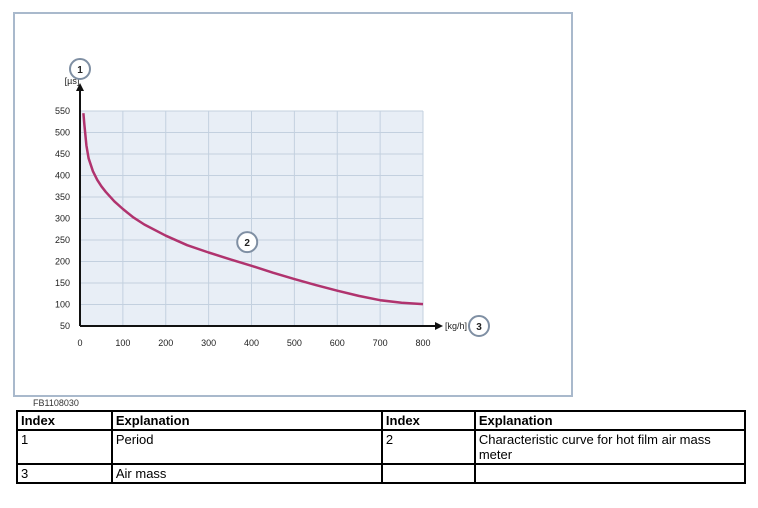 Image resolution: width=758 pixels, height=508 pixels. Describe the element at coordinates (428, 420) in the screenshot. I see `header-index-2: Index` at that location.